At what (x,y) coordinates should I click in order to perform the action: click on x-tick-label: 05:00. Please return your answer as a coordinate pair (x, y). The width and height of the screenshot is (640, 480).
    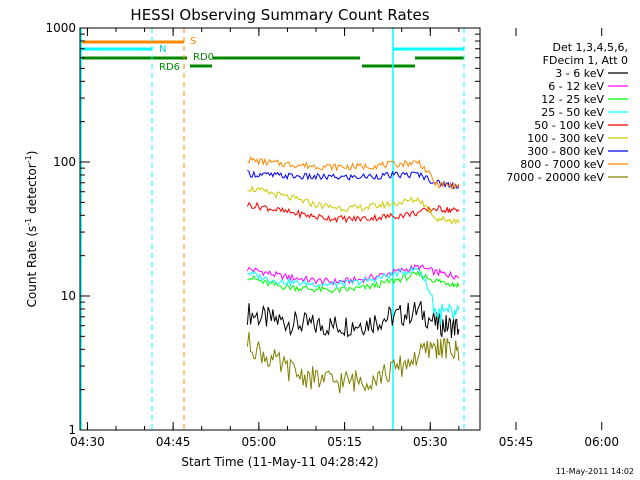
    Looking at the image, I should click on (259, 442).